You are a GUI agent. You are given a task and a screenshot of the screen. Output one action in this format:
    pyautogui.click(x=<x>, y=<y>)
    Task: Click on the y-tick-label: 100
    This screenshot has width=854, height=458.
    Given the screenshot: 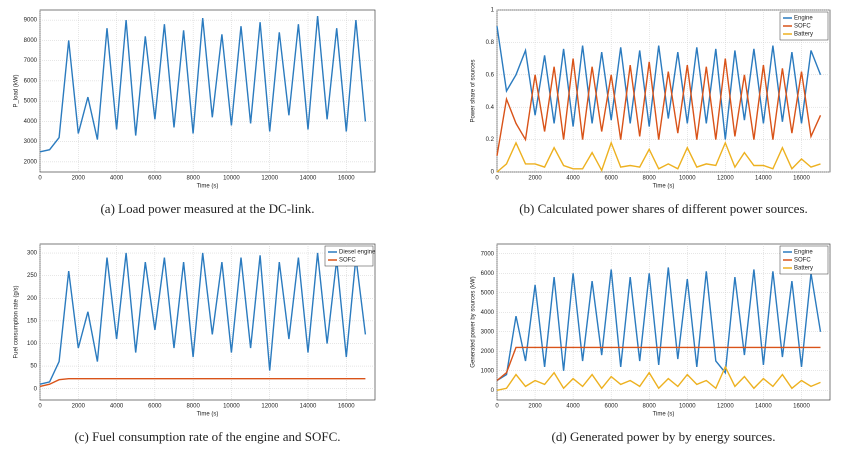 What is the action you would take?
    pyautogui.click(x=32, y=344)
    